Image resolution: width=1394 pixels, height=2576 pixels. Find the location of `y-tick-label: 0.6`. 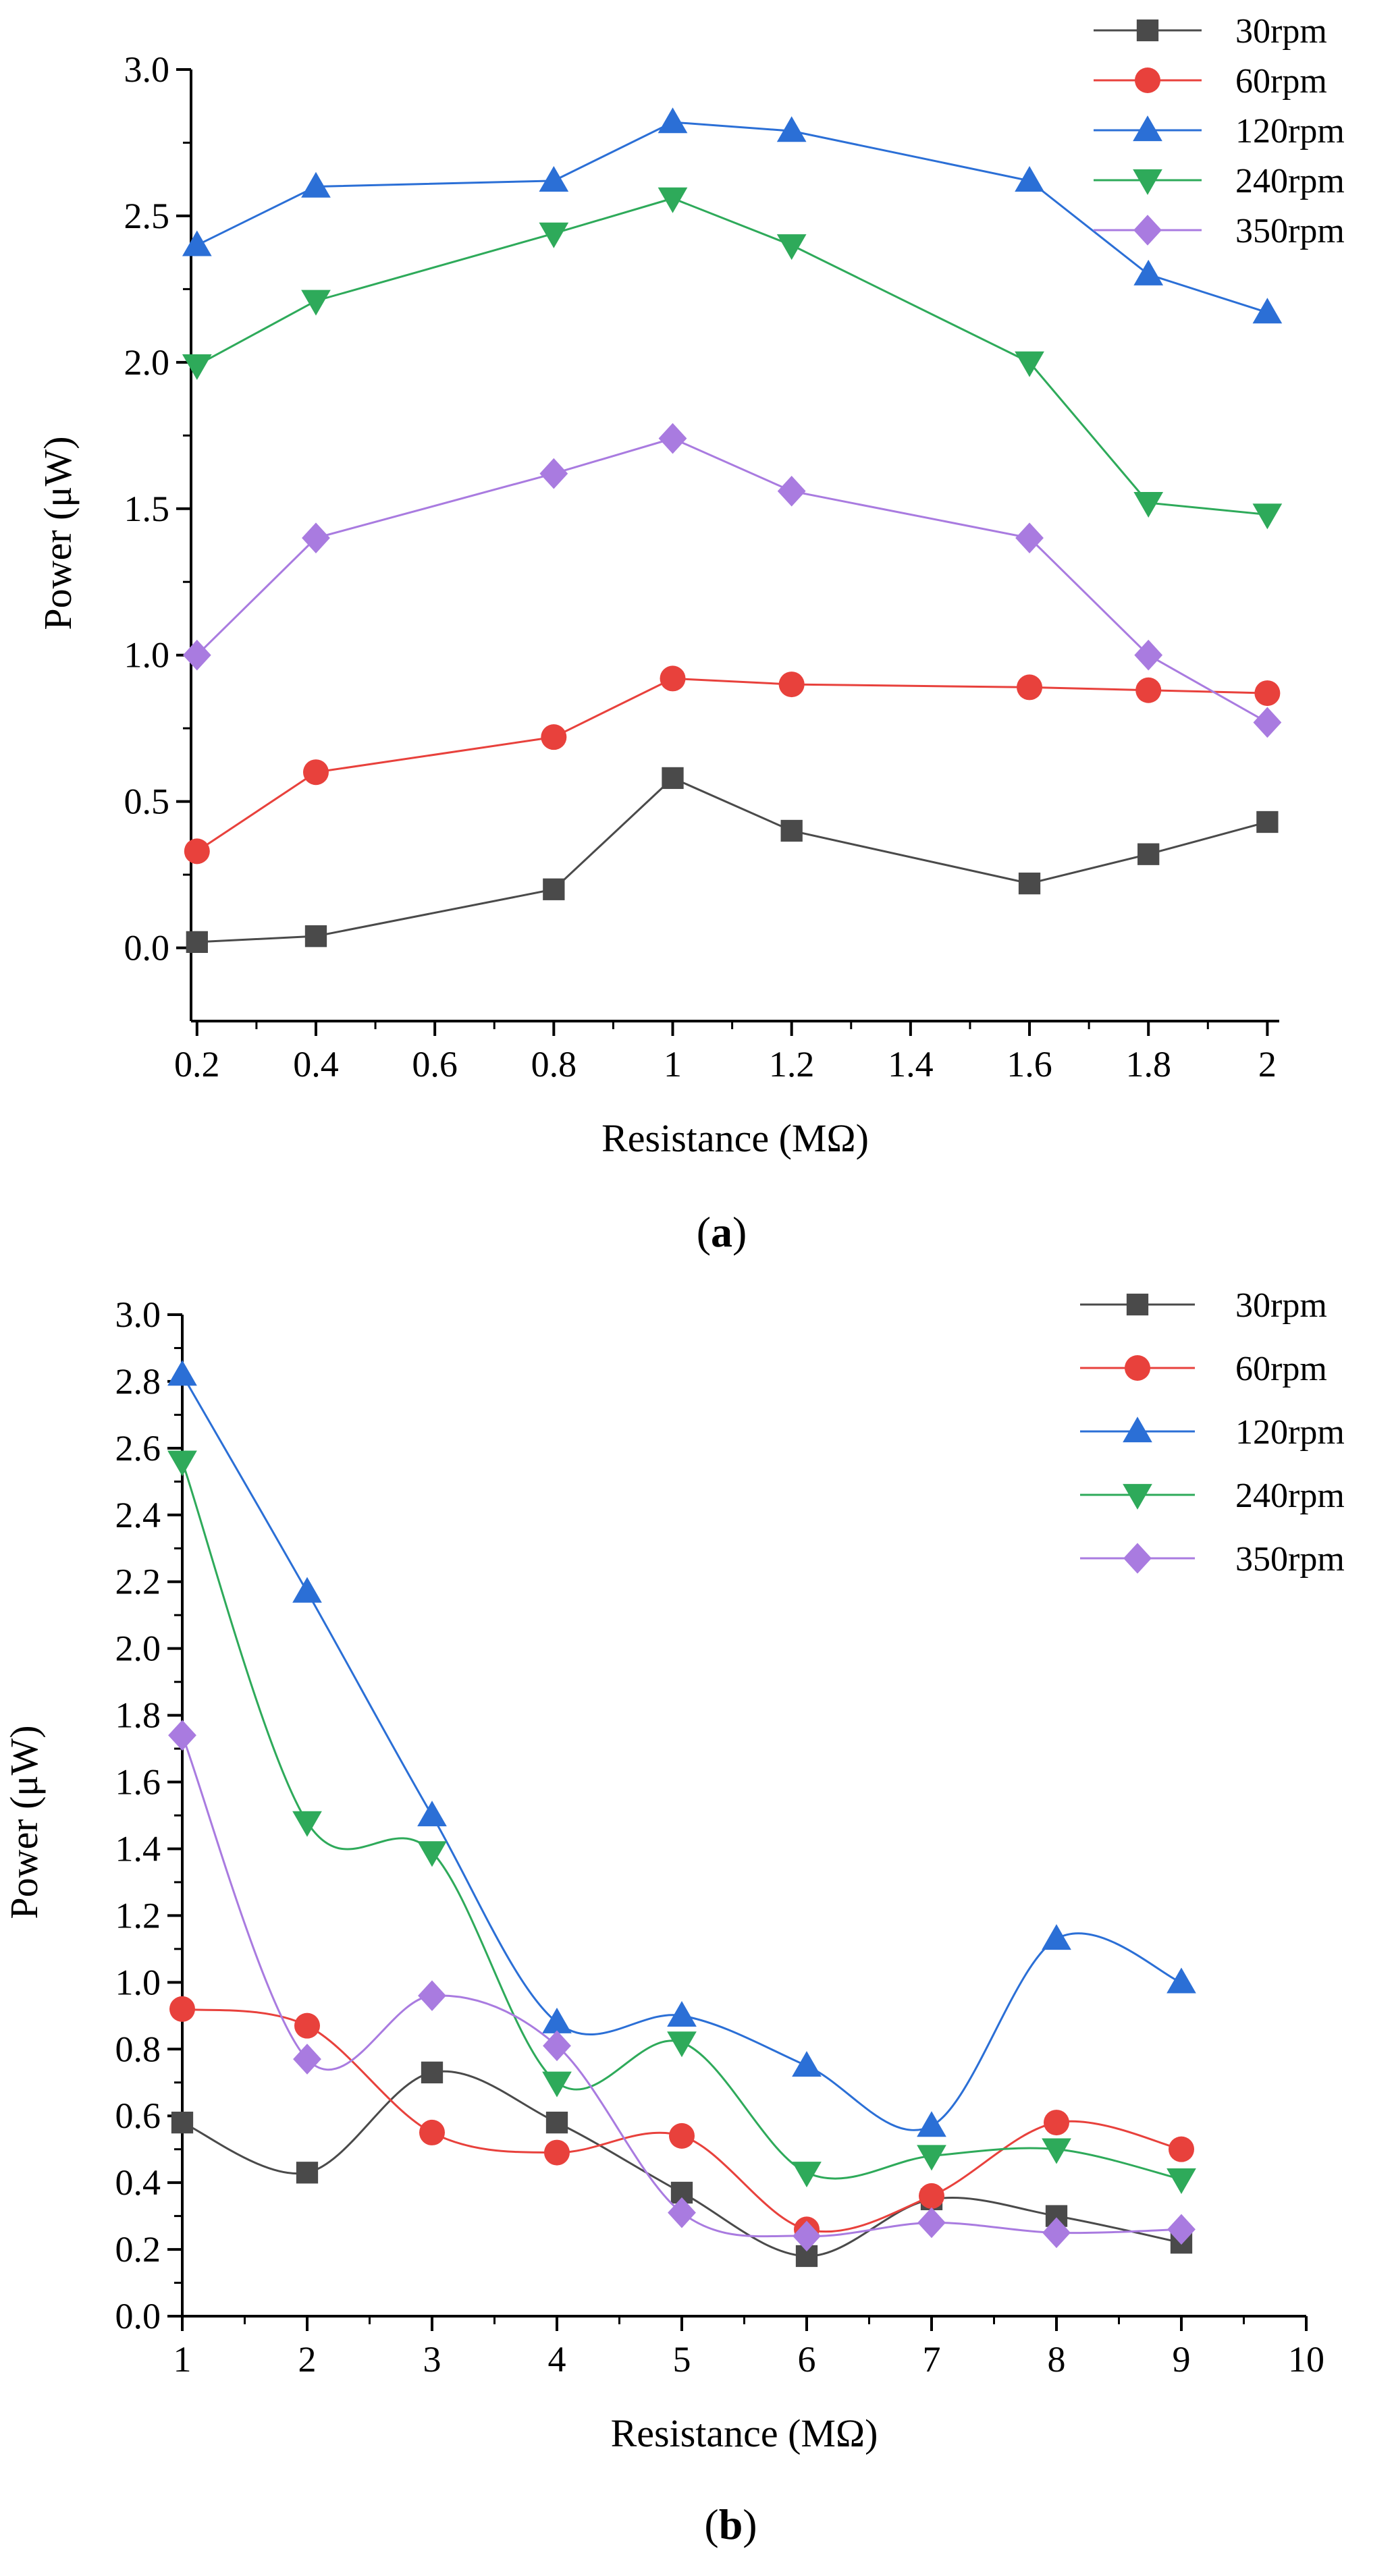

y-tick-label: 0.6 is located at coordinates (138, 2115).